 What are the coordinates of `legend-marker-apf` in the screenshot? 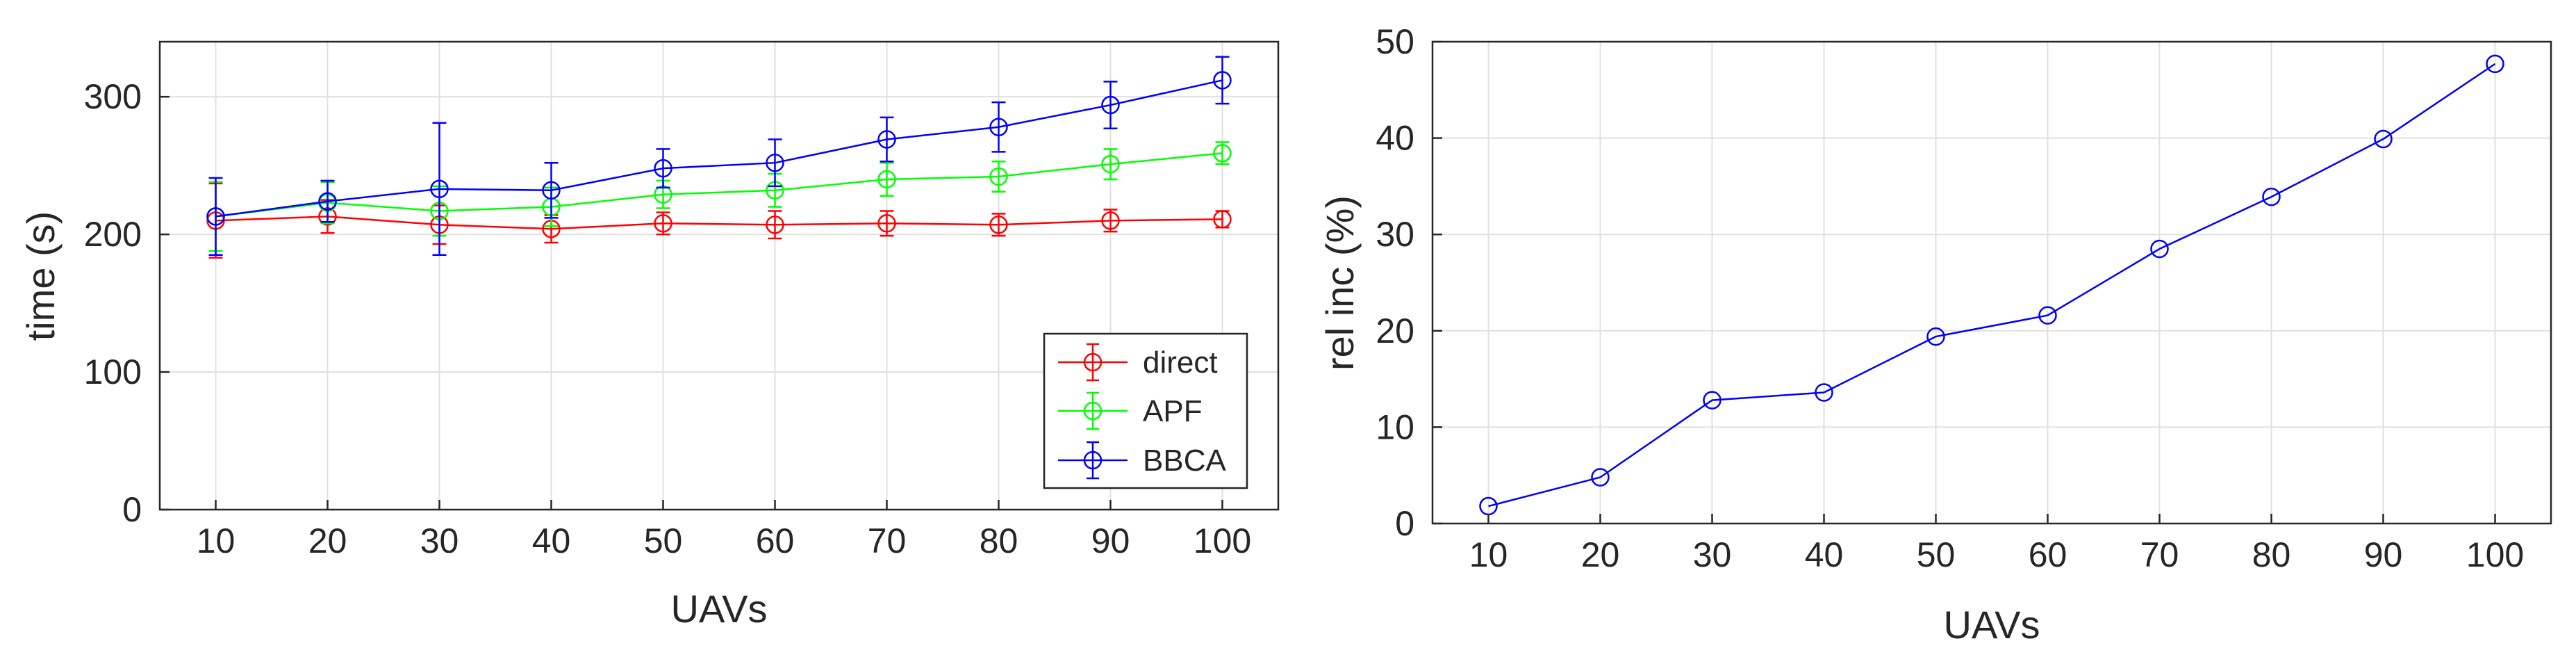 It's located at (1093, 411).